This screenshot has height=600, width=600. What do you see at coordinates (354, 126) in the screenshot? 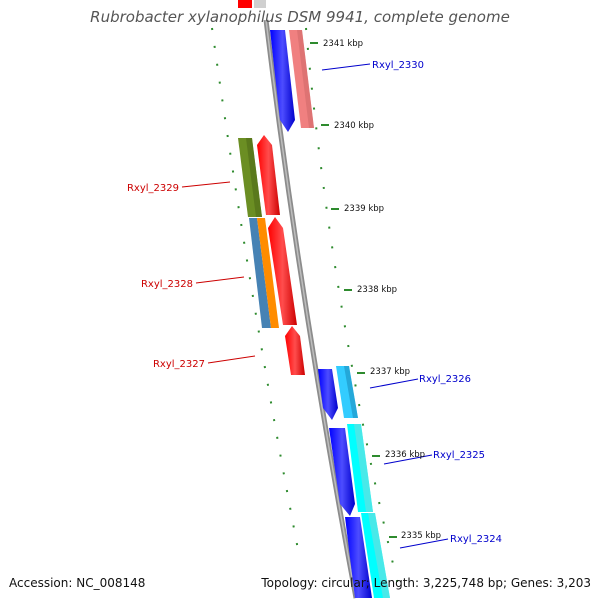
I see `tick-label: 2340 kbp` at bounding box center [354, 126].